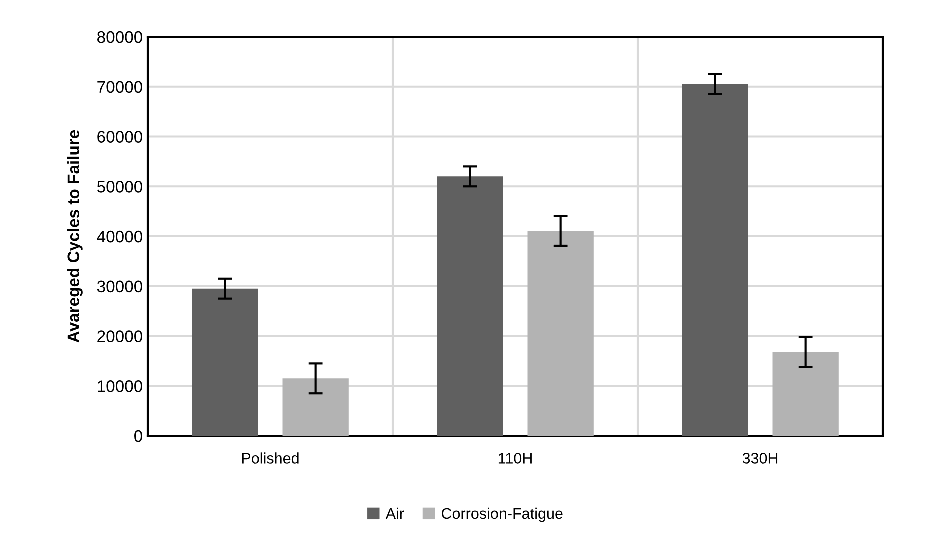 This screenshot has height=545, width=931. Describe the element at coordinates (515, 458) in the screenshot. I see `x-tick-label: 110H` at that location.